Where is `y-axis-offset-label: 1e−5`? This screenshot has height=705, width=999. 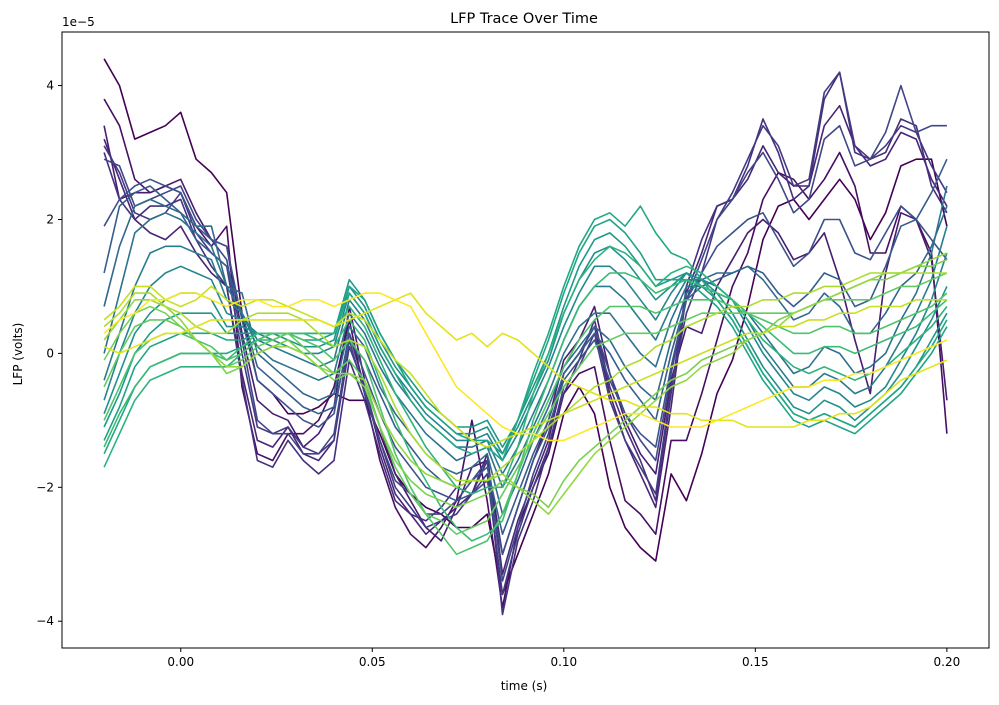 y-axis-offset-label: 1e−5 is located at coordinates (78, 22).